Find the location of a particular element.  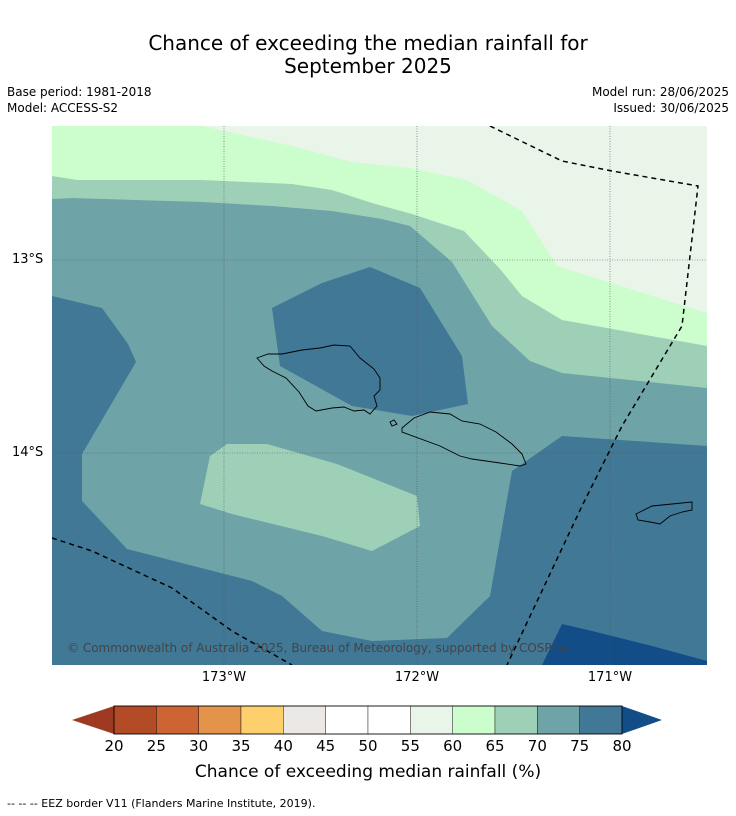

island-tutuila is located at coordinates (664, 513).